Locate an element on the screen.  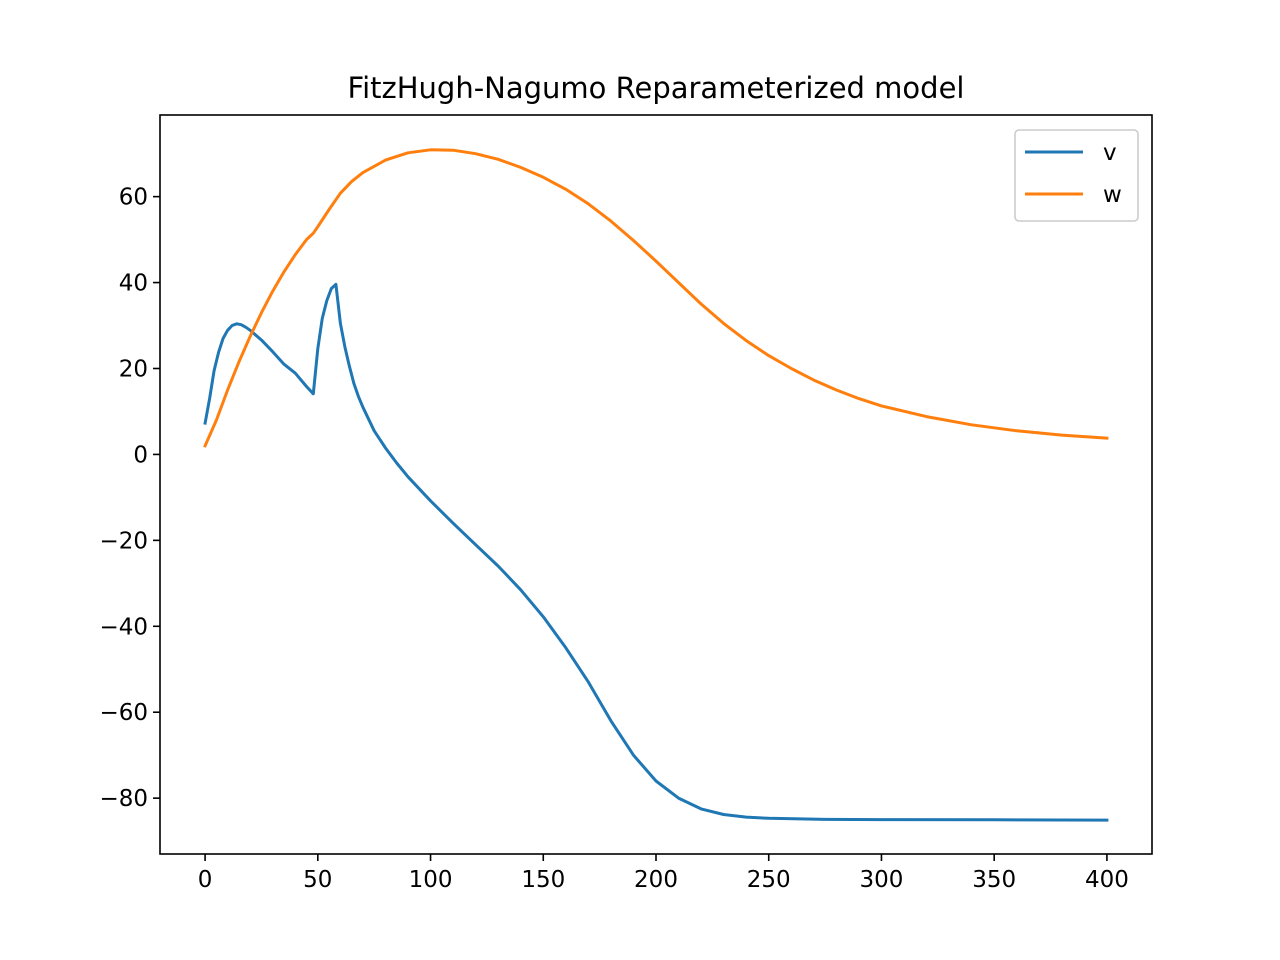
y-axis: −80 −60 −40 −20 0 20 40 60 is located at coordinates (129, 498).